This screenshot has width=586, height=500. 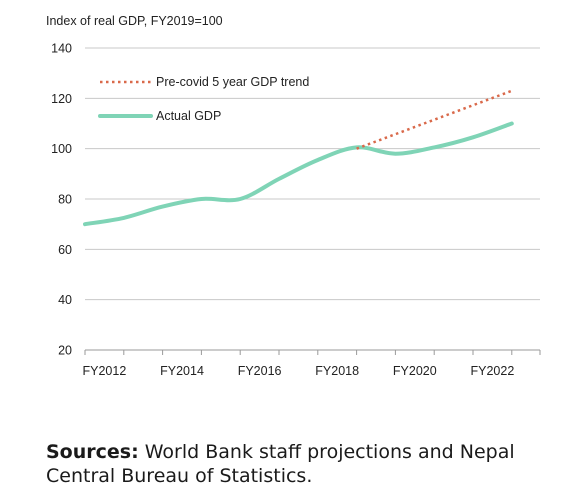 What do you see at coordinates (188, 116) in the screenshot?
I see `legend-label-actual: Actual GDP` at bounding box center [188, 116].